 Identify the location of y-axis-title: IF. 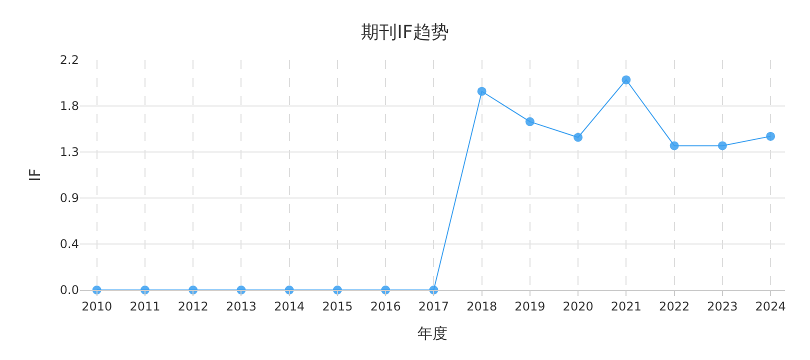
(35, 175).